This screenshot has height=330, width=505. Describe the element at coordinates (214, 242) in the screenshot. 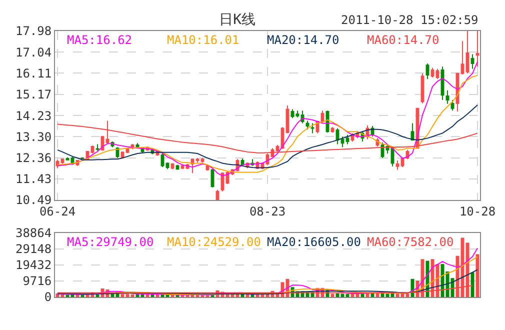

I see `text: MA10:24529.00` at that location.